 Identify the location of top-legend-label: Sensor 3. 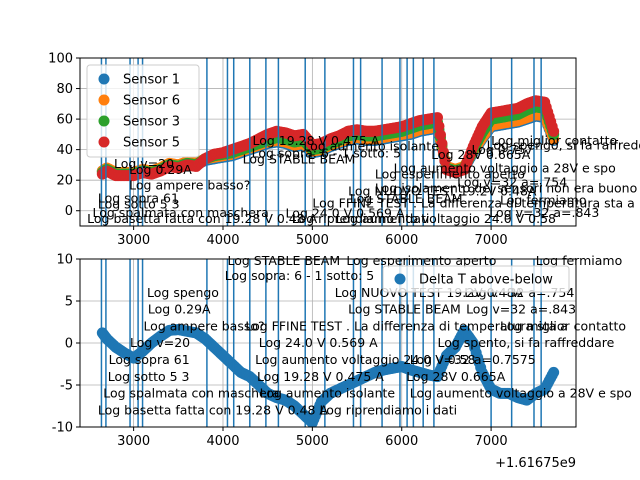
(151, 122).